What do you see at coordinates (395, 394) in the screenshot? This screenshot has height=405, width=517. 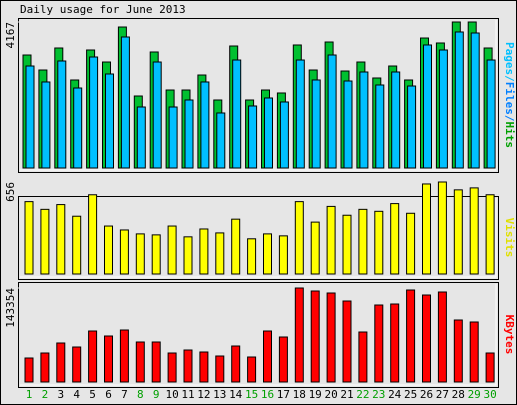 I see `x-tick-label: 24` at bounding box center [395, 394].